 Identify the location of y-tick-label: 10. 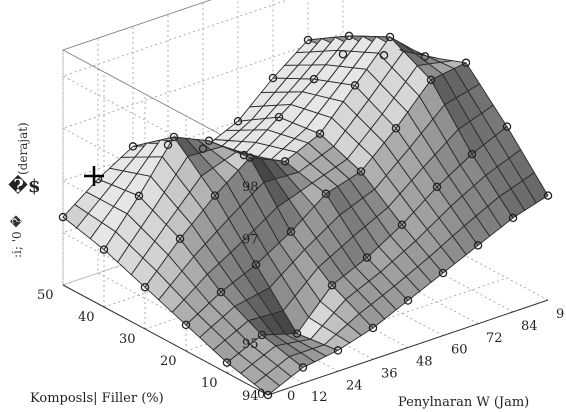
(209, 383).